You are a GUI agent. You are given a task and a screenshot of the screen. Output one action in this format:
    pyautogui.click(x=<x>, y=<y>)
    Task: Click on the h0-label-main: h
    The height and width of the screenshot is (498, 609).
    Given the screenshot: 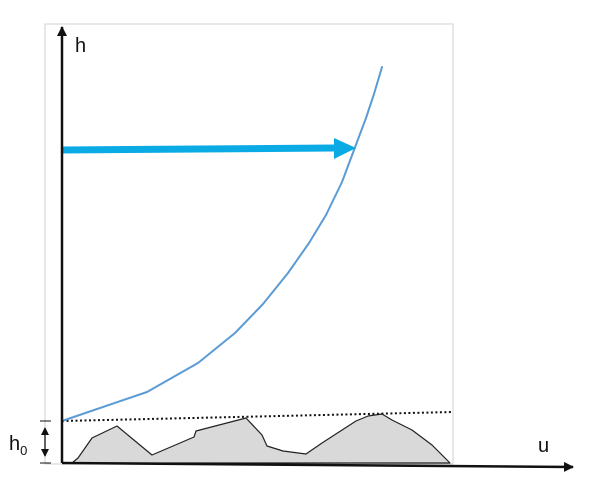 What is the action you would take?
    pyautogui.click(x=14, y=444)
    